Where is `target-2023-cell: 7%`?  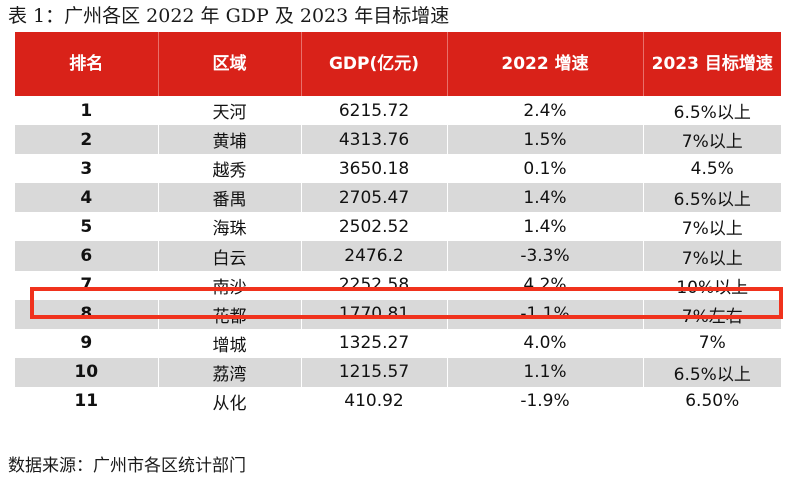
target-2023-cell: 7% is located at coordinates (711, 343).